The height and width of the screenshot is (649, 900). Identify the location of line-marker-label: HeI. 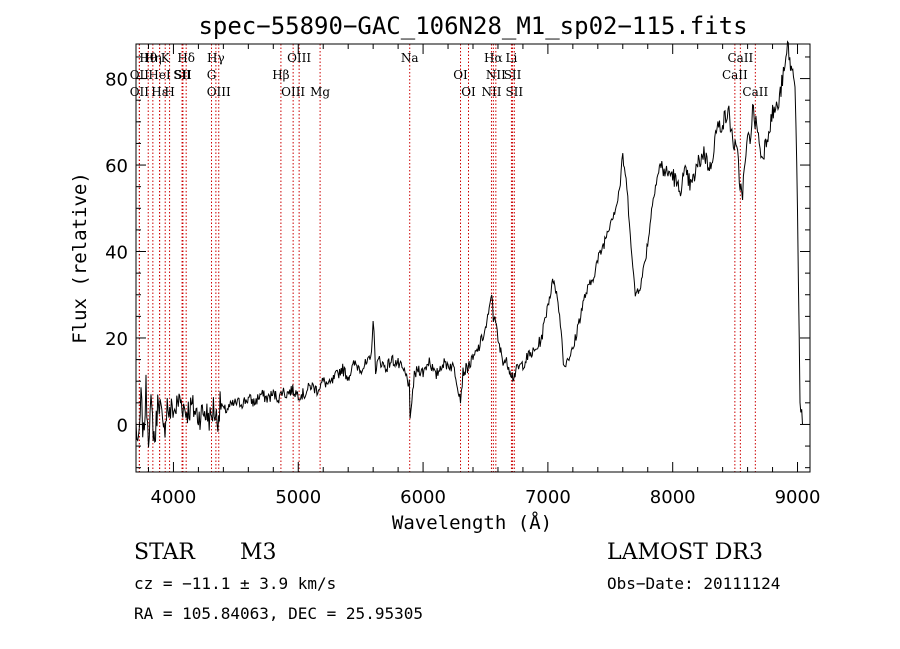
(159, 75).